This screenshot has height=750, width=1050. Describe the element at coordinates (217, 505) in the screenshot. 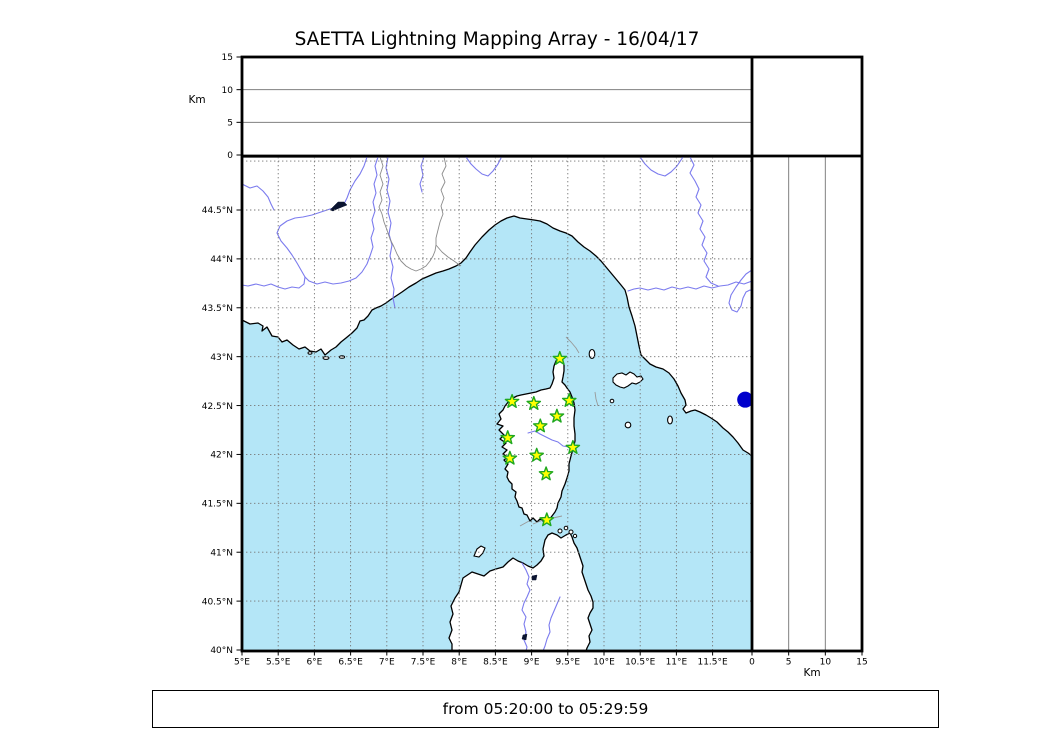

I see `lat-tick-label: 41.5°N` at that location.